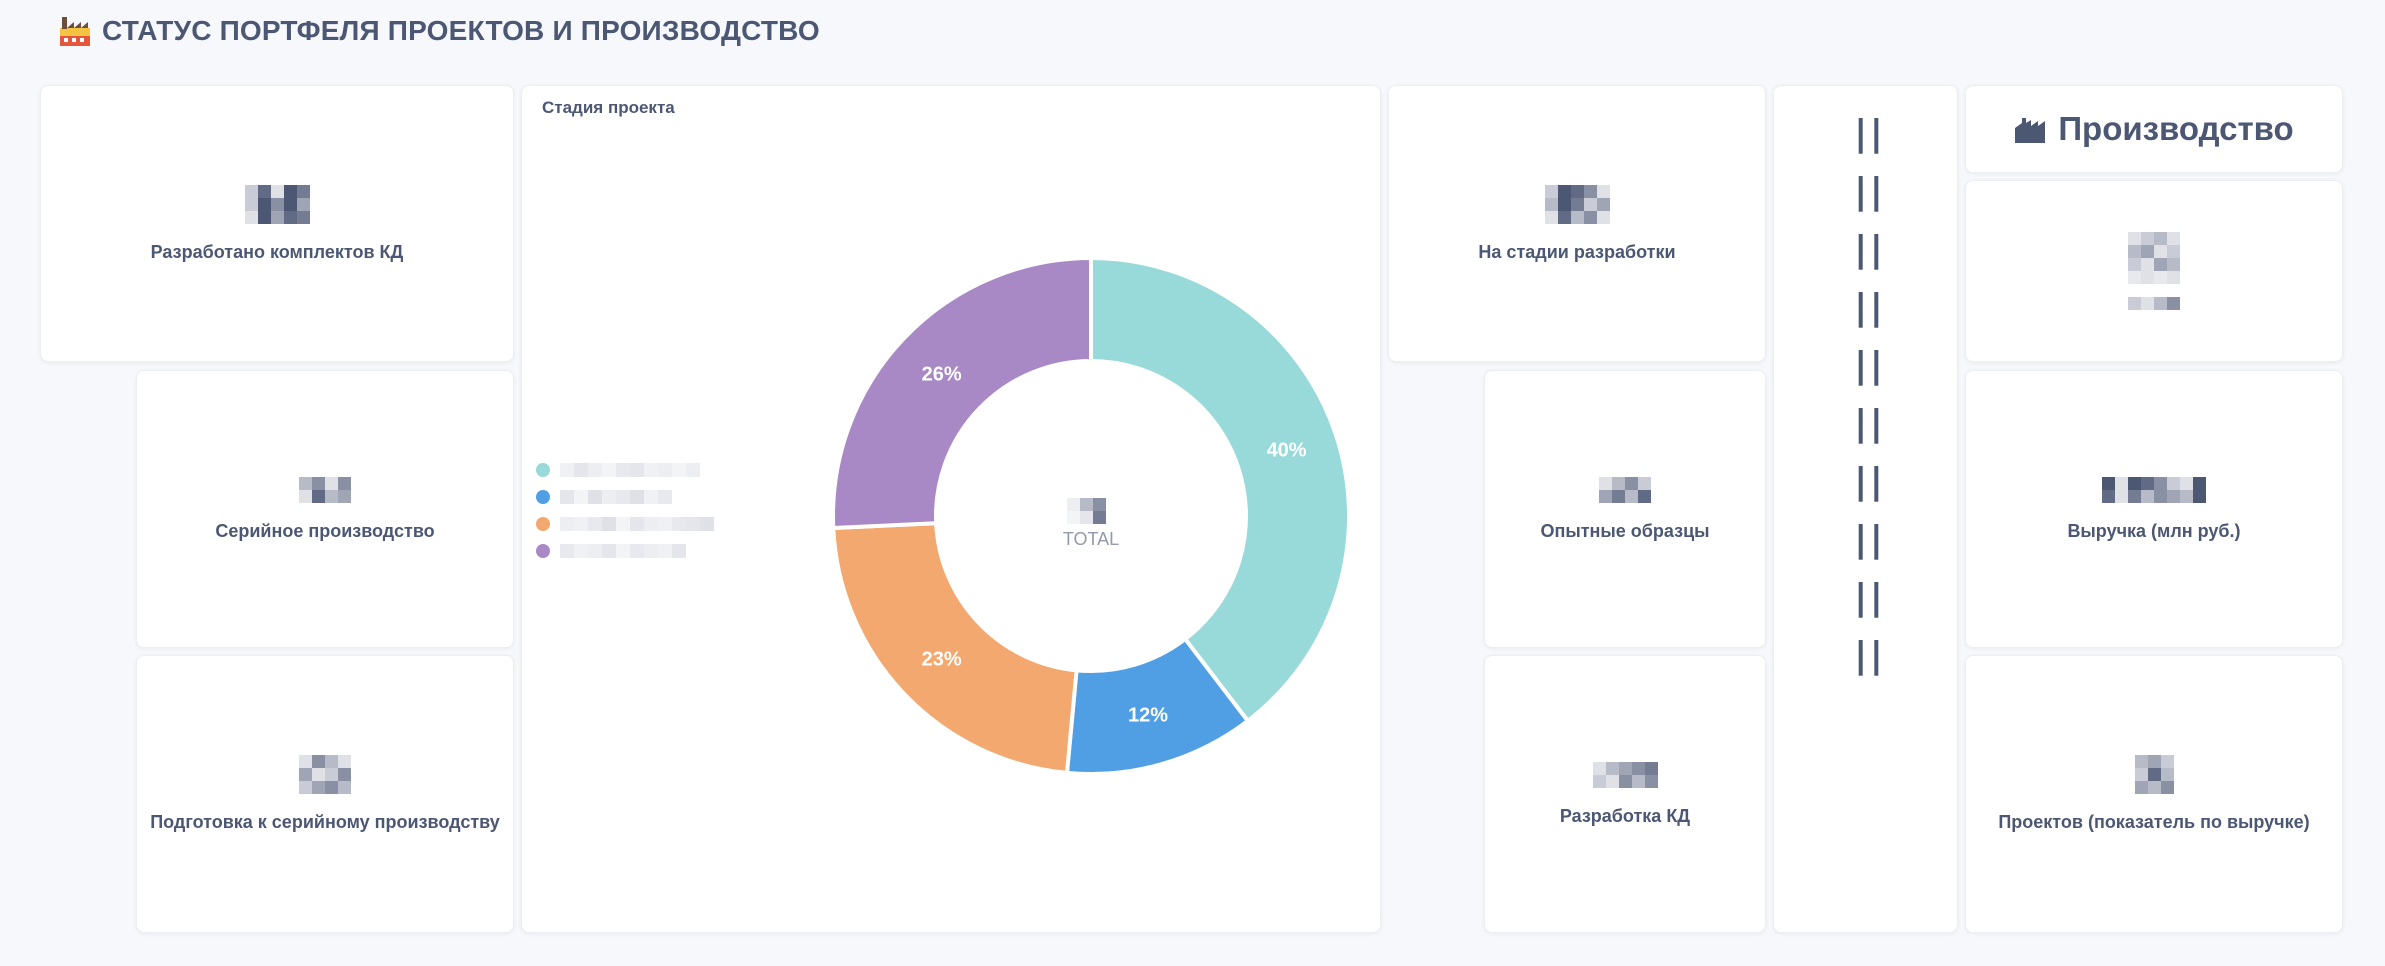  What do you see at coordinates (1625, 794) in the screenshot?
I see `kd-development-card: Разработка КД` at bounding box center [1625, 794].